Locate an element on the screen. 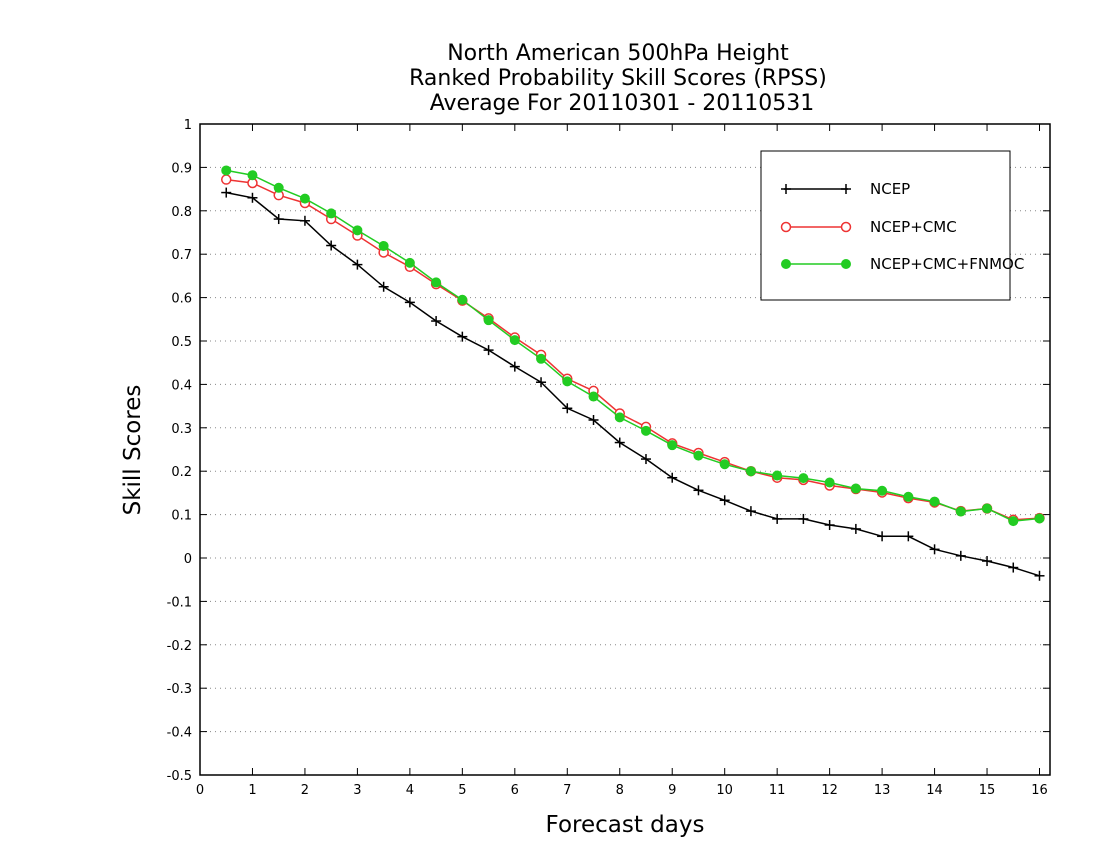 This screenshot has height=854, width=1100. x-tick-label: 0 is located at coordinates (200, 790).